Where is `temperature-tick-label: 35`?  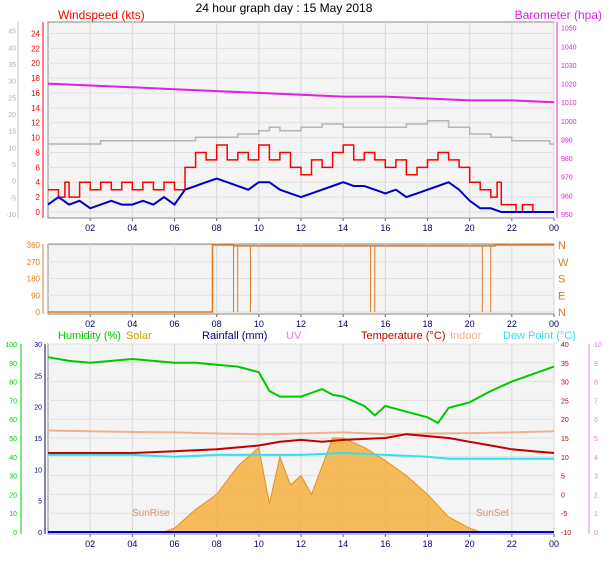 temperature-tick-label: 35 is located at coordinates (565, 364).